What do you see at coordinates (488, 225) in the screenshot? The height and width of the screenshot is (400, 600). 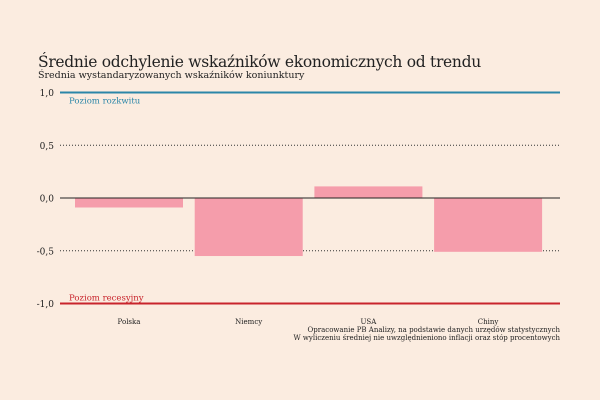 I see `bar-chiny` at bounding box center [488, 225].